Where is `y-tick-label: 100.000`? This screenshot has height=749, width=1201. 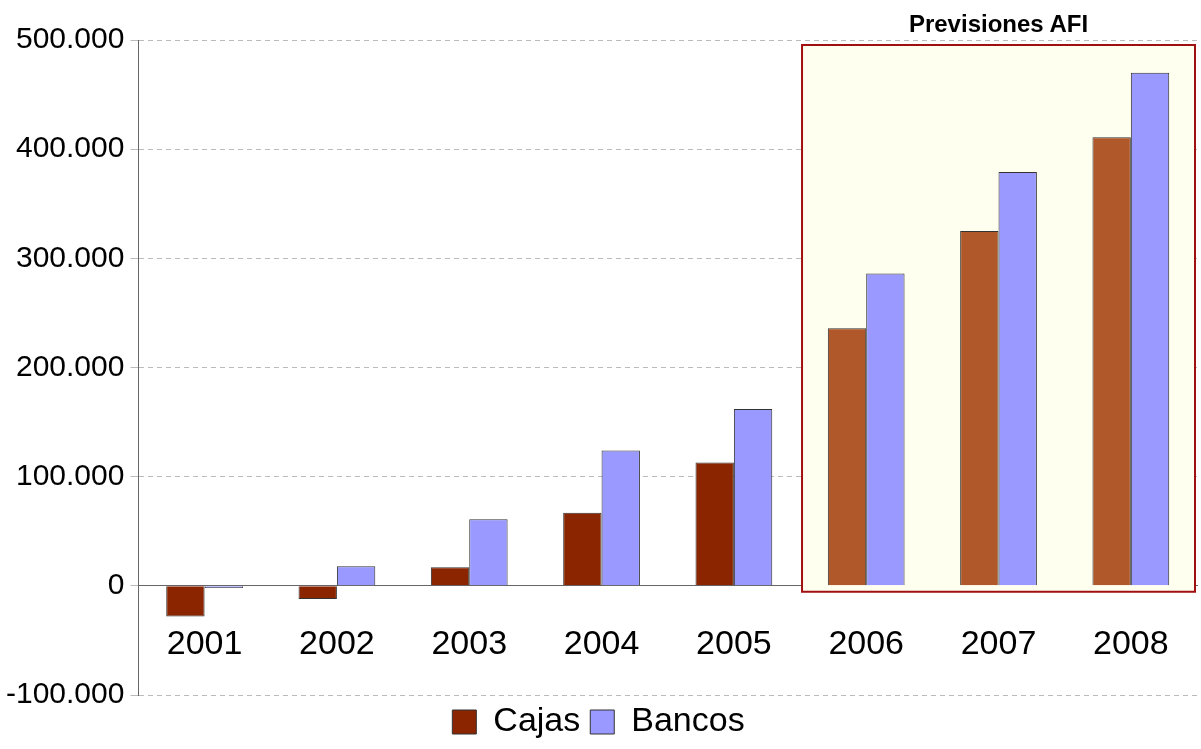 y-tick-label: 100.000 is located at coordinates (70, 474).